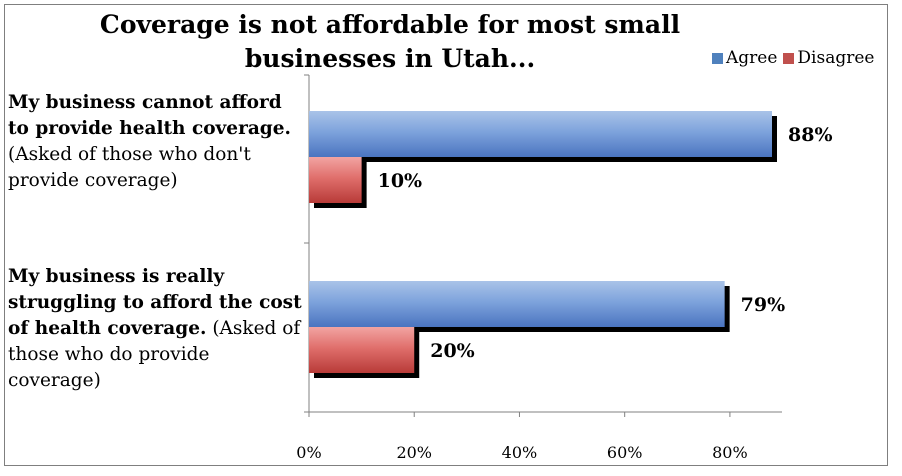  What do you see at coordinates (763, 305) in the screenshot?
I see `data-label-agree-2: 79%` at bounding box center [763, 305].